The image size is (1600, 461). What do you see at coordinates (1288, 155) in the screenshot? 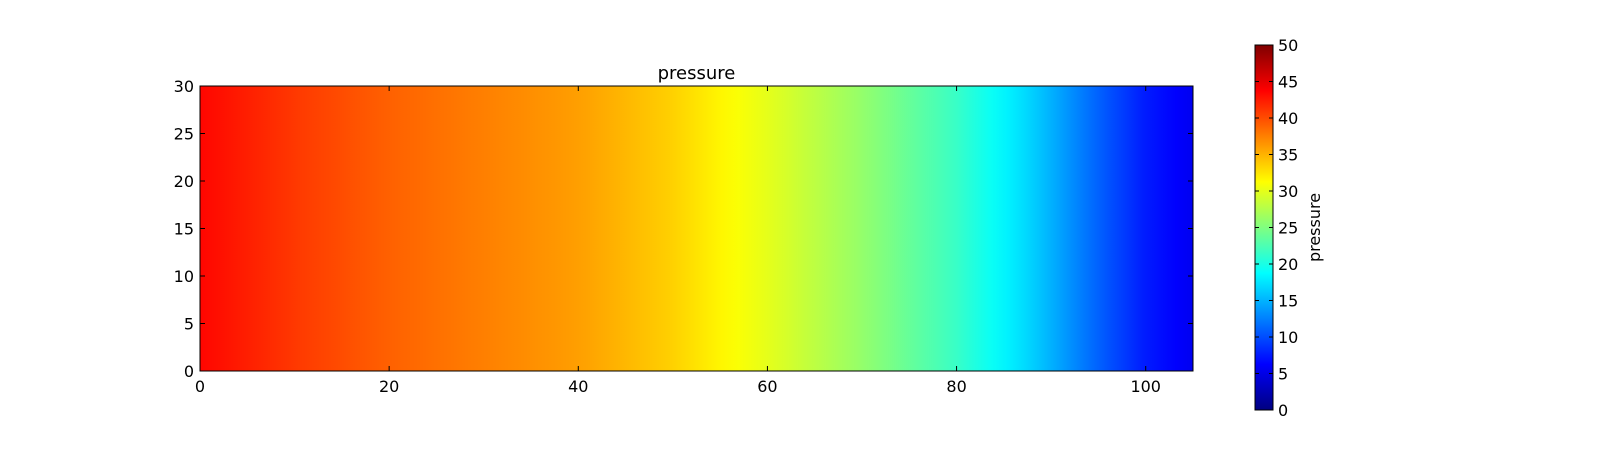
I see `colorbar-tick-label: 35` at bounding box center [1288, 155].